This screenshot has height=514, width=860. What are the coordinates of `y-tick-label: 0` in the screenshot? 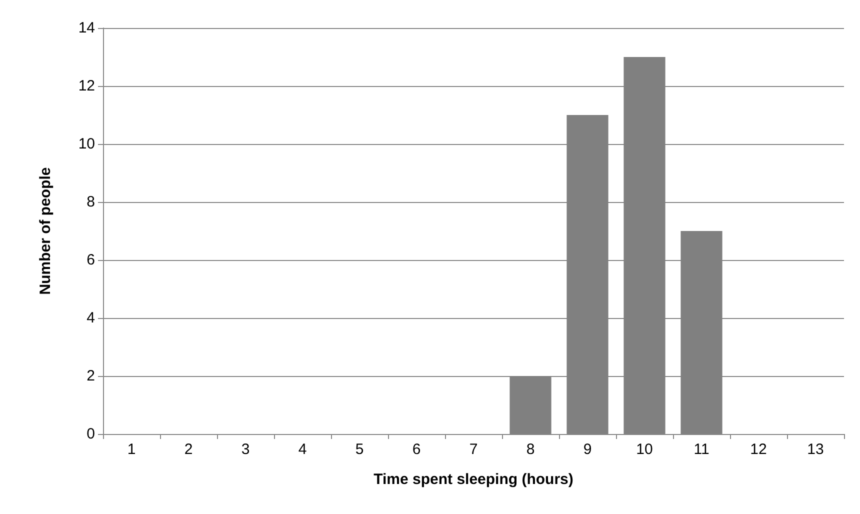 It's located at (90, 434).